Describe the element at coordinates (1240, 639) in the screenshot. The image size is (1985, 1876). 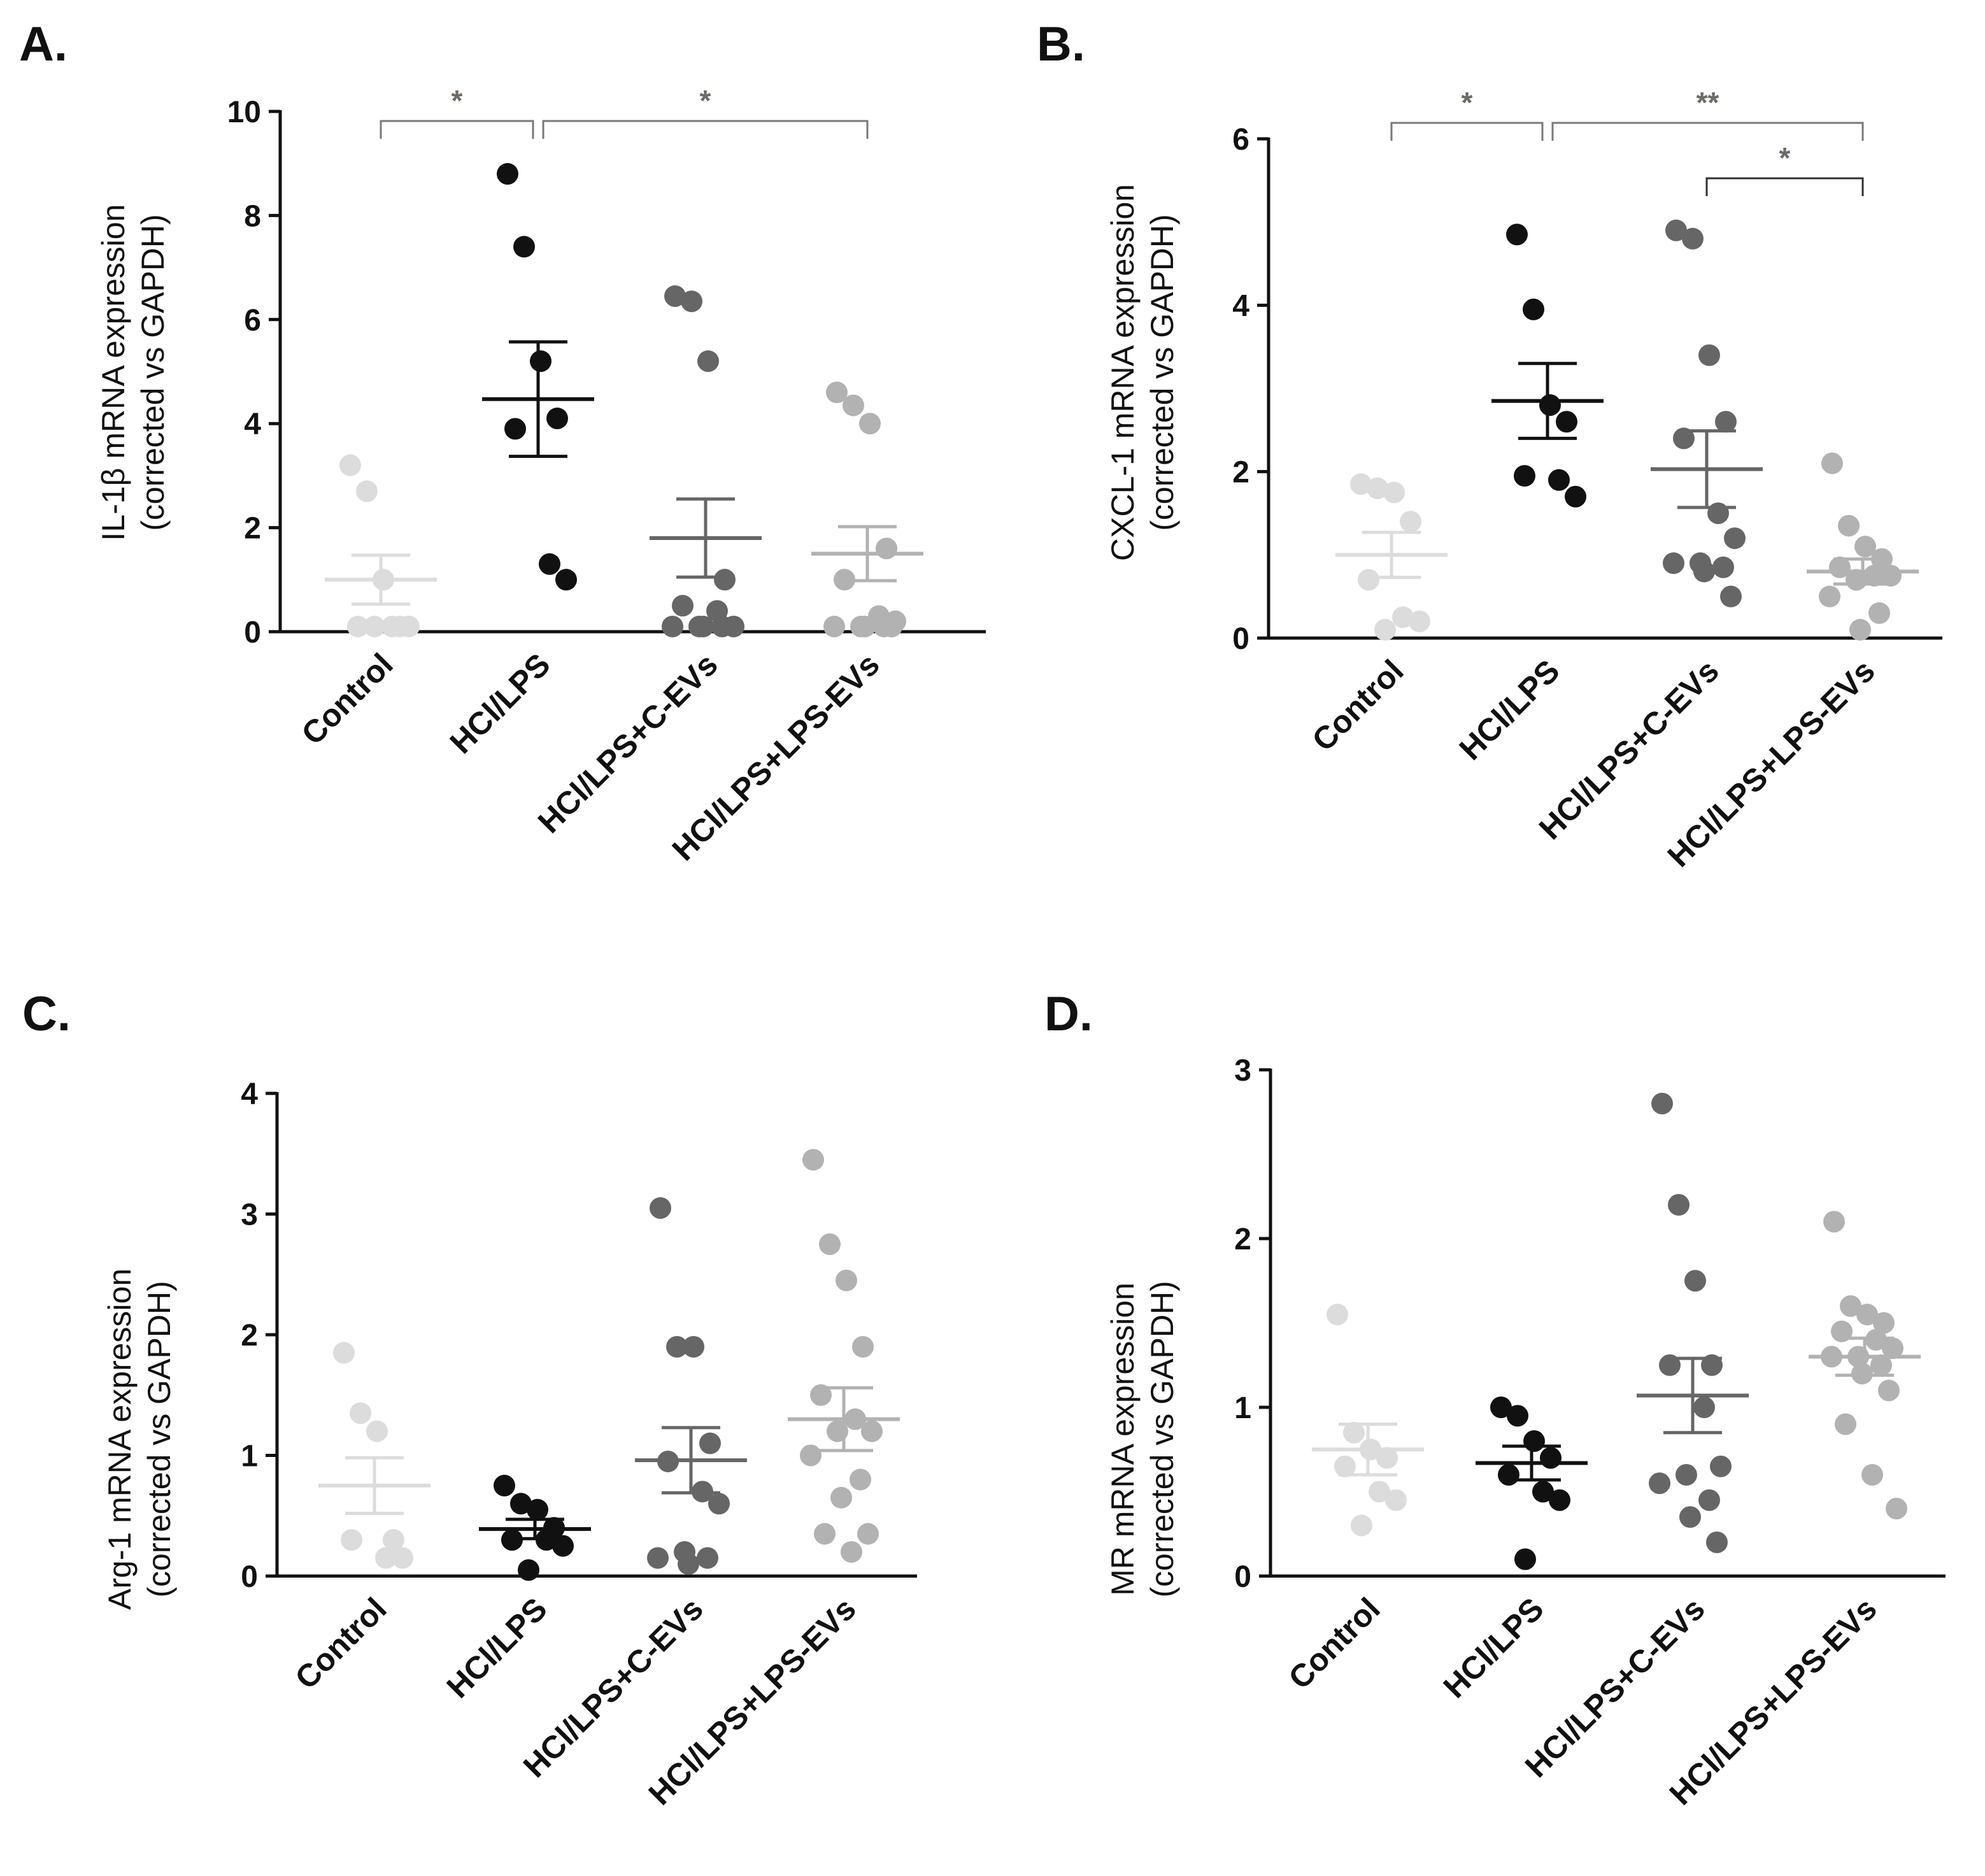
I see `y-tick-label: 0` at that location.